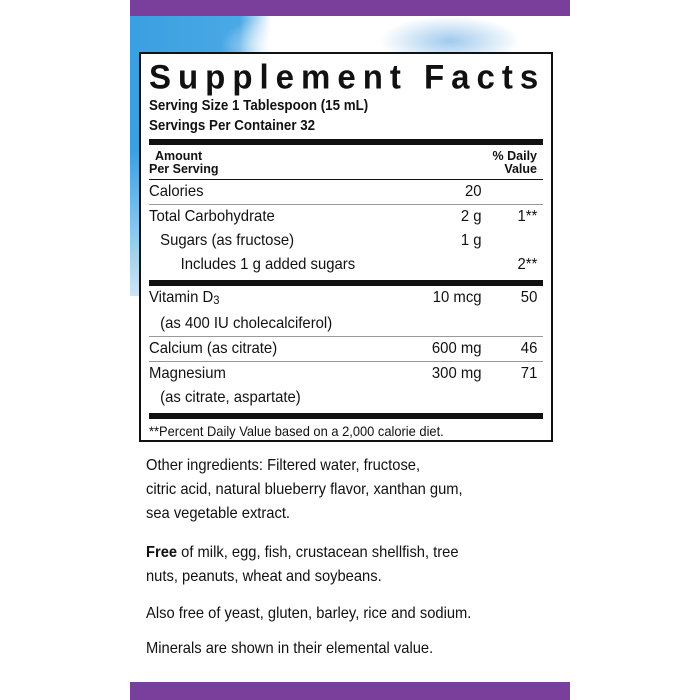 Image resolution: width=700 pixels, height=700 pixels. Describe the element at coordinates (350, 8) in the screenshot. I see `top-purple-bar` at that location.